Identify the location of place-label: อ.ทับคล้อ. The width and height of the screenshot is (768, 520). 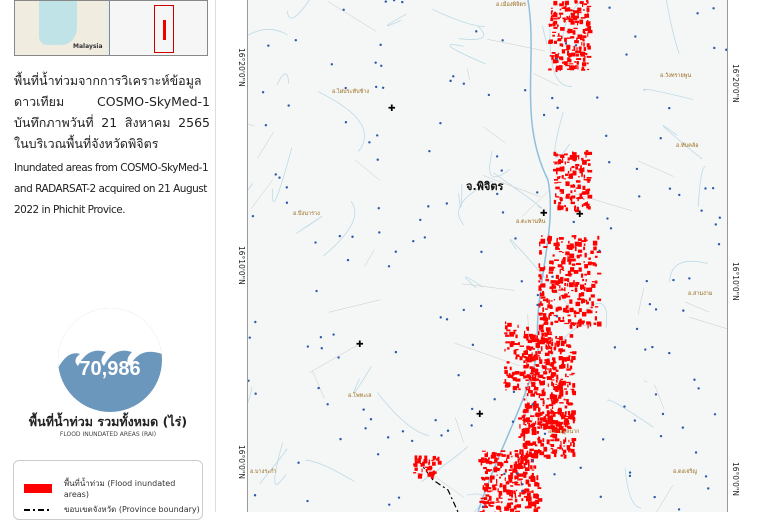
(687, 146).